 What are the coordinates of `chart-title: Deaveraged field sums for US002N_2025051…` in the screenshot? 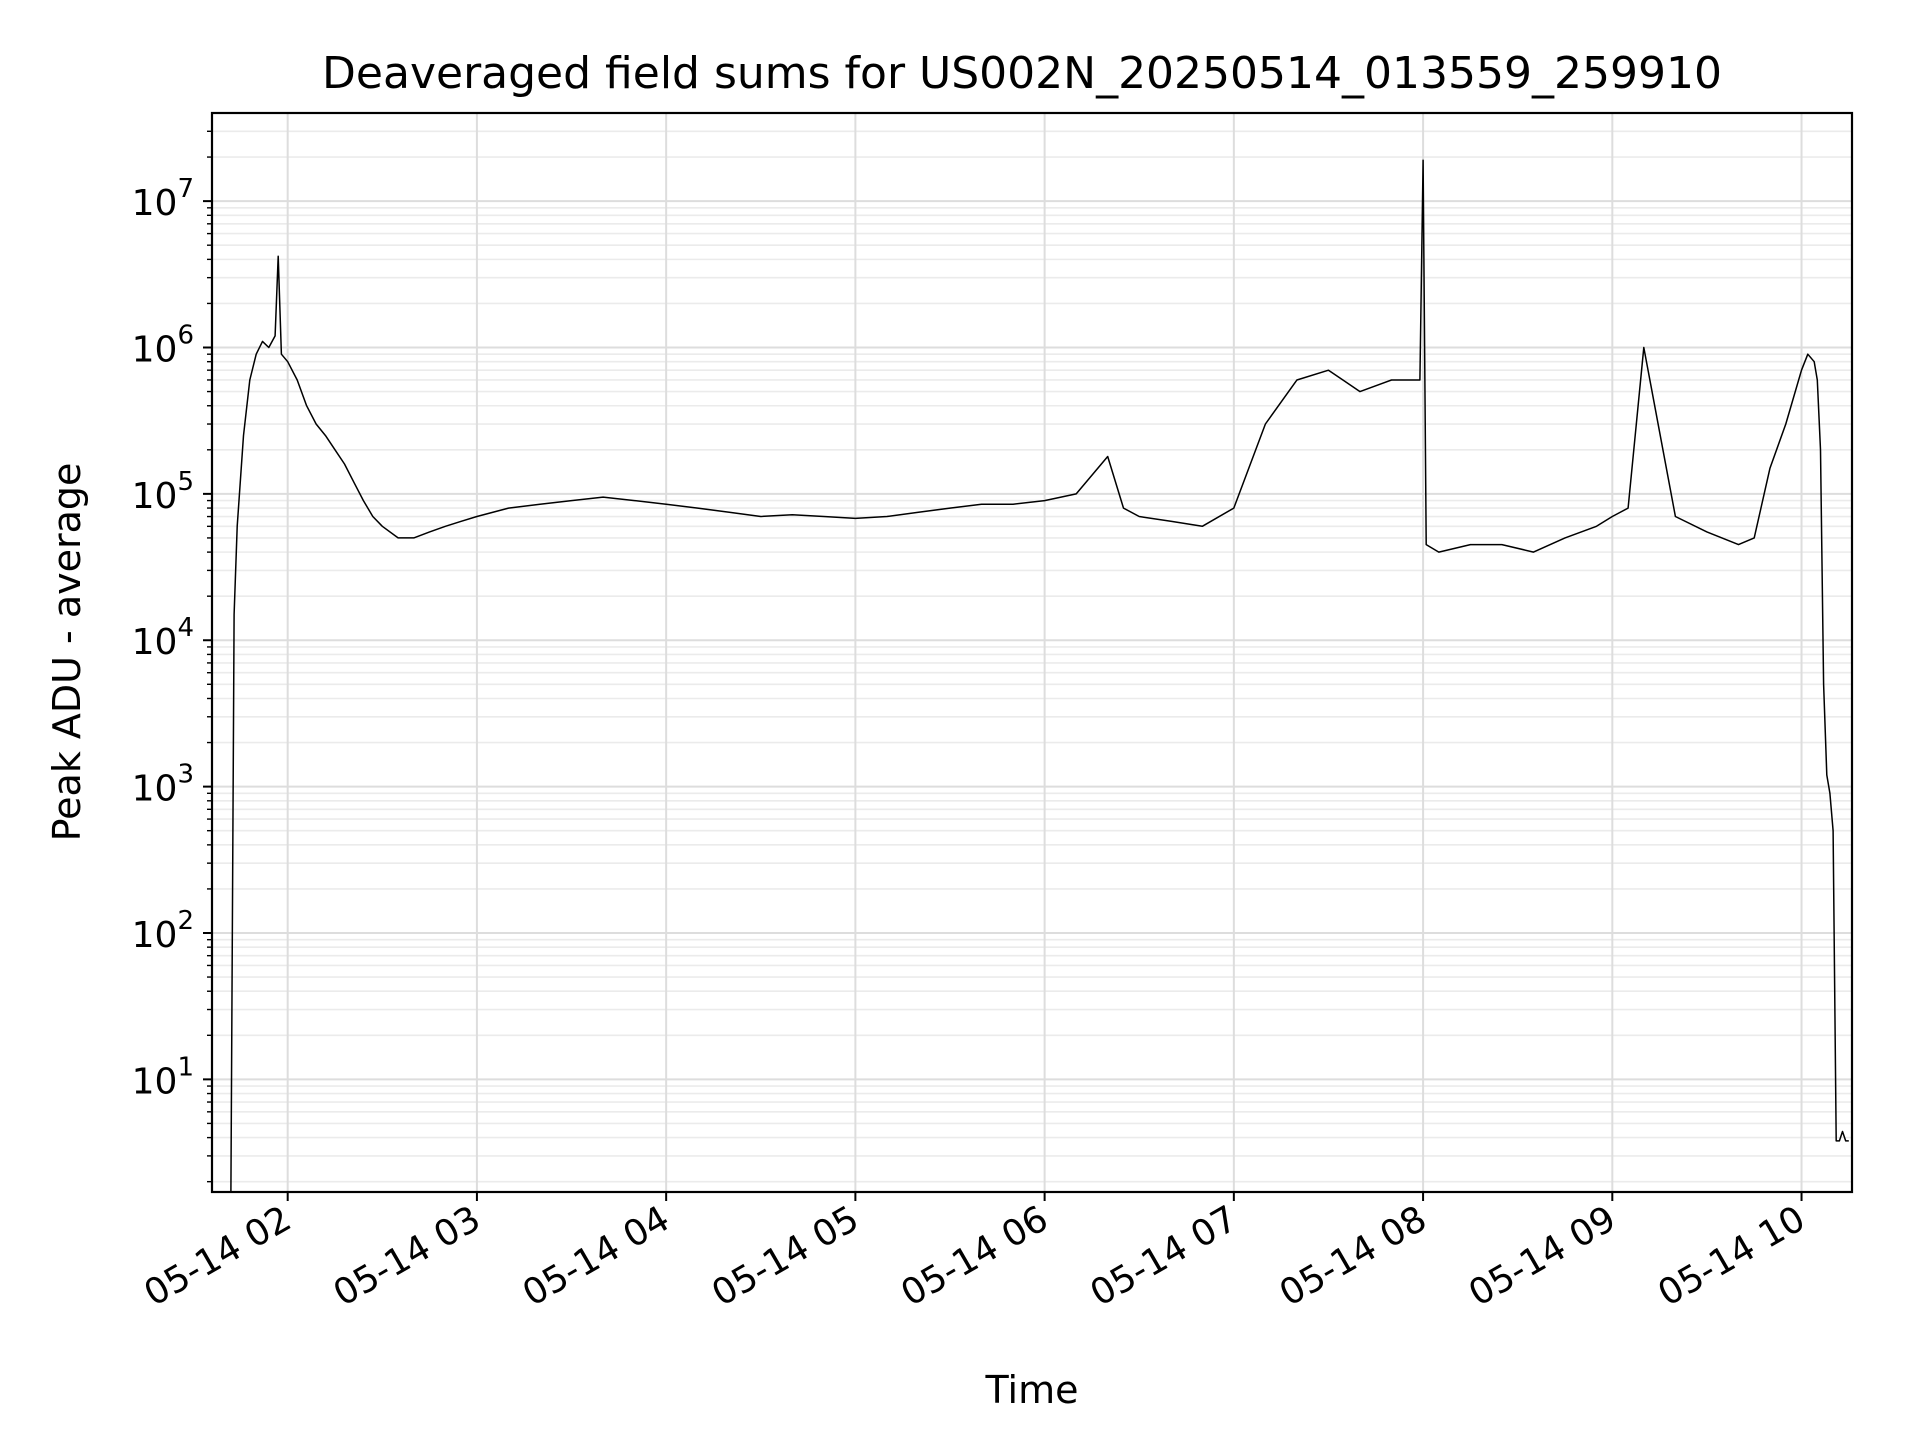 It's located at (1022, 73).